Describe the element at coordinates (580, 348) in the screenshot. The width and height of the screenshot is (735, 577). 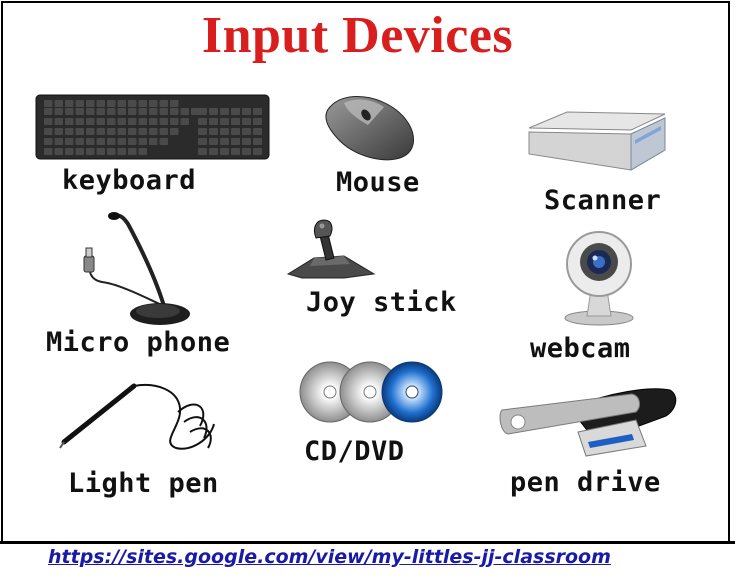
I see `label-webcam: webcam` at that location.